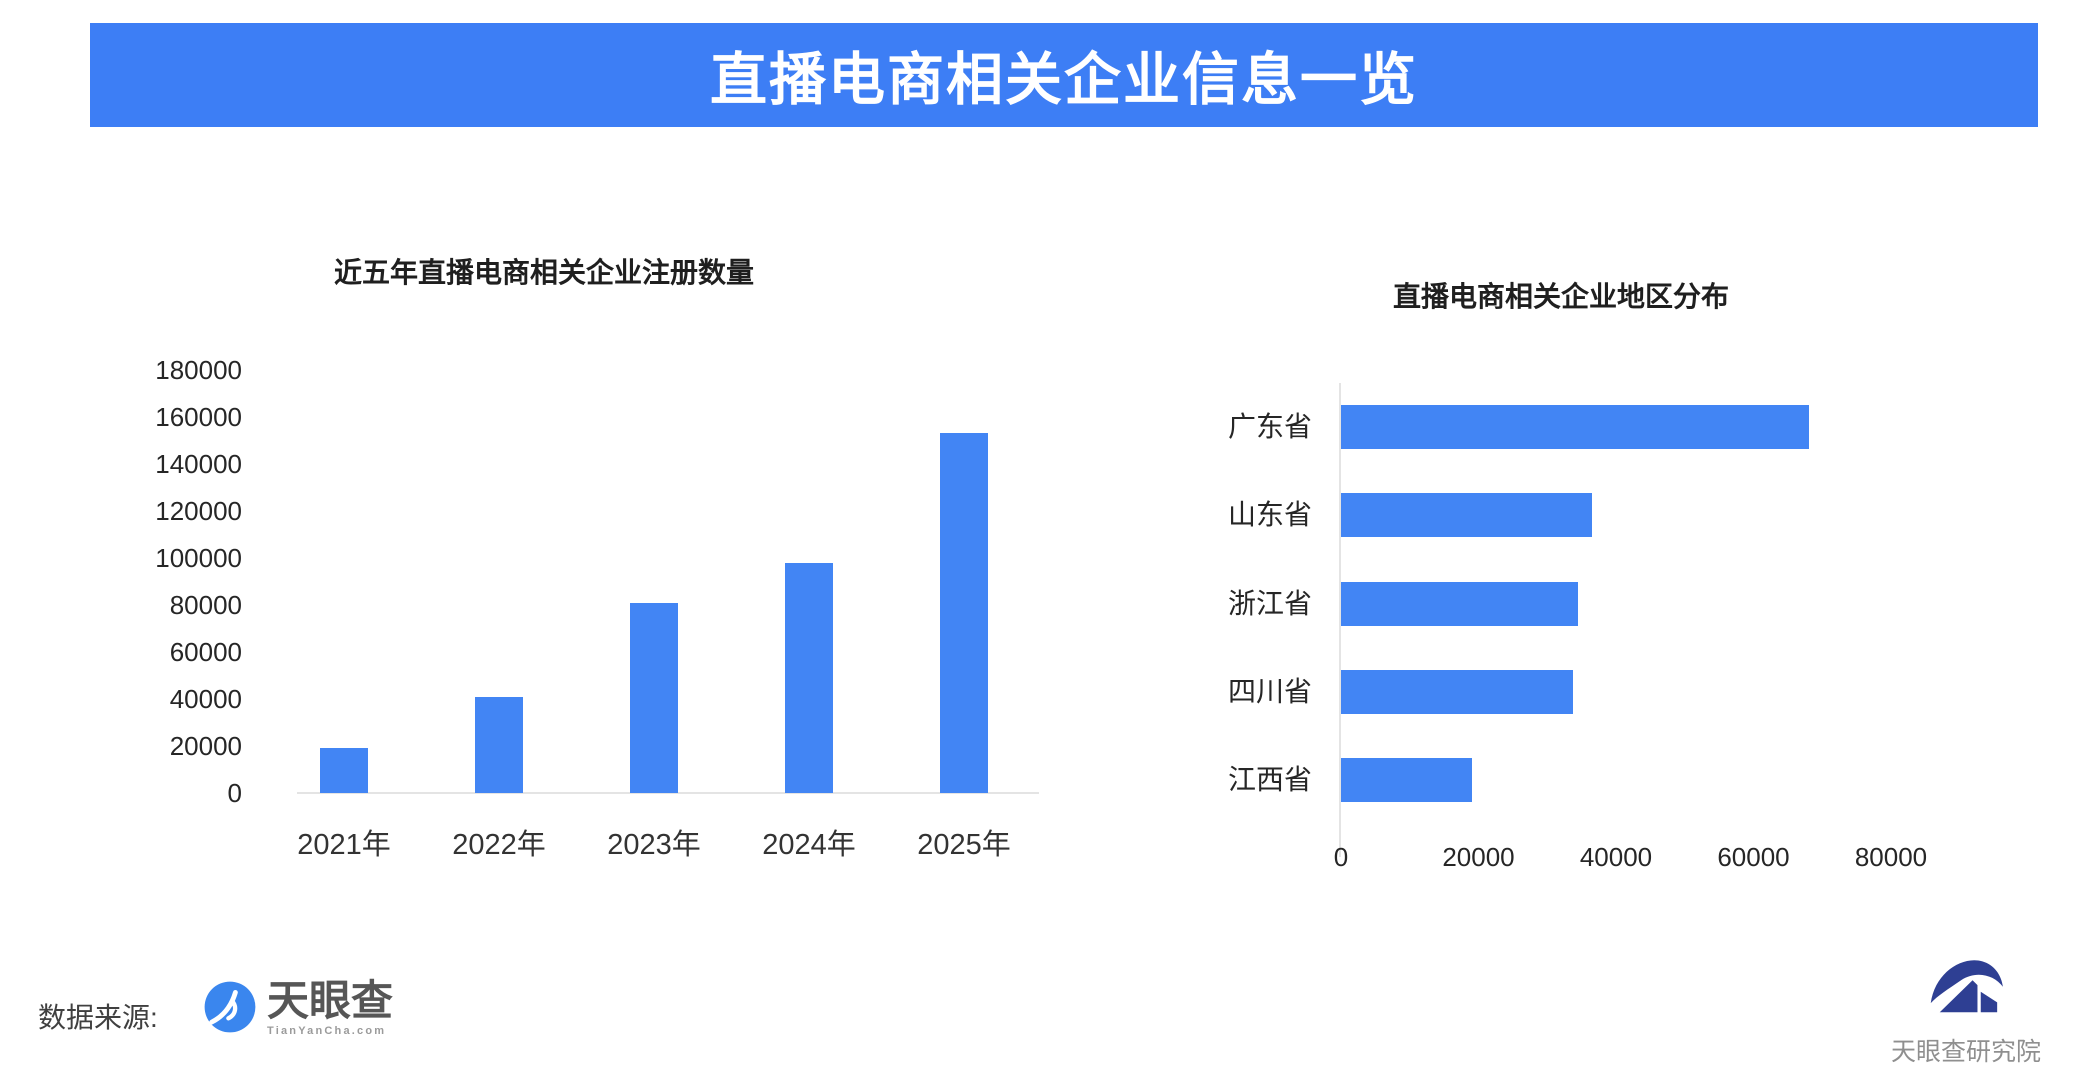  What do you see at coordinates (964, 613) in the screenshot?
I see `bar-2025年` at bounding box center [964, 613].